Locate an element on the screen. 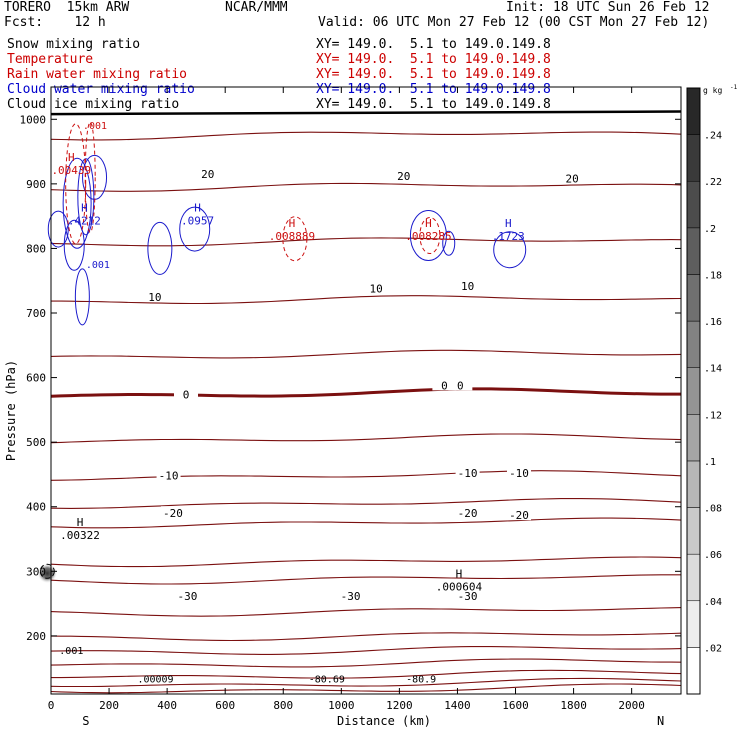  isotherm--70 is located at coordinates (366, 682).